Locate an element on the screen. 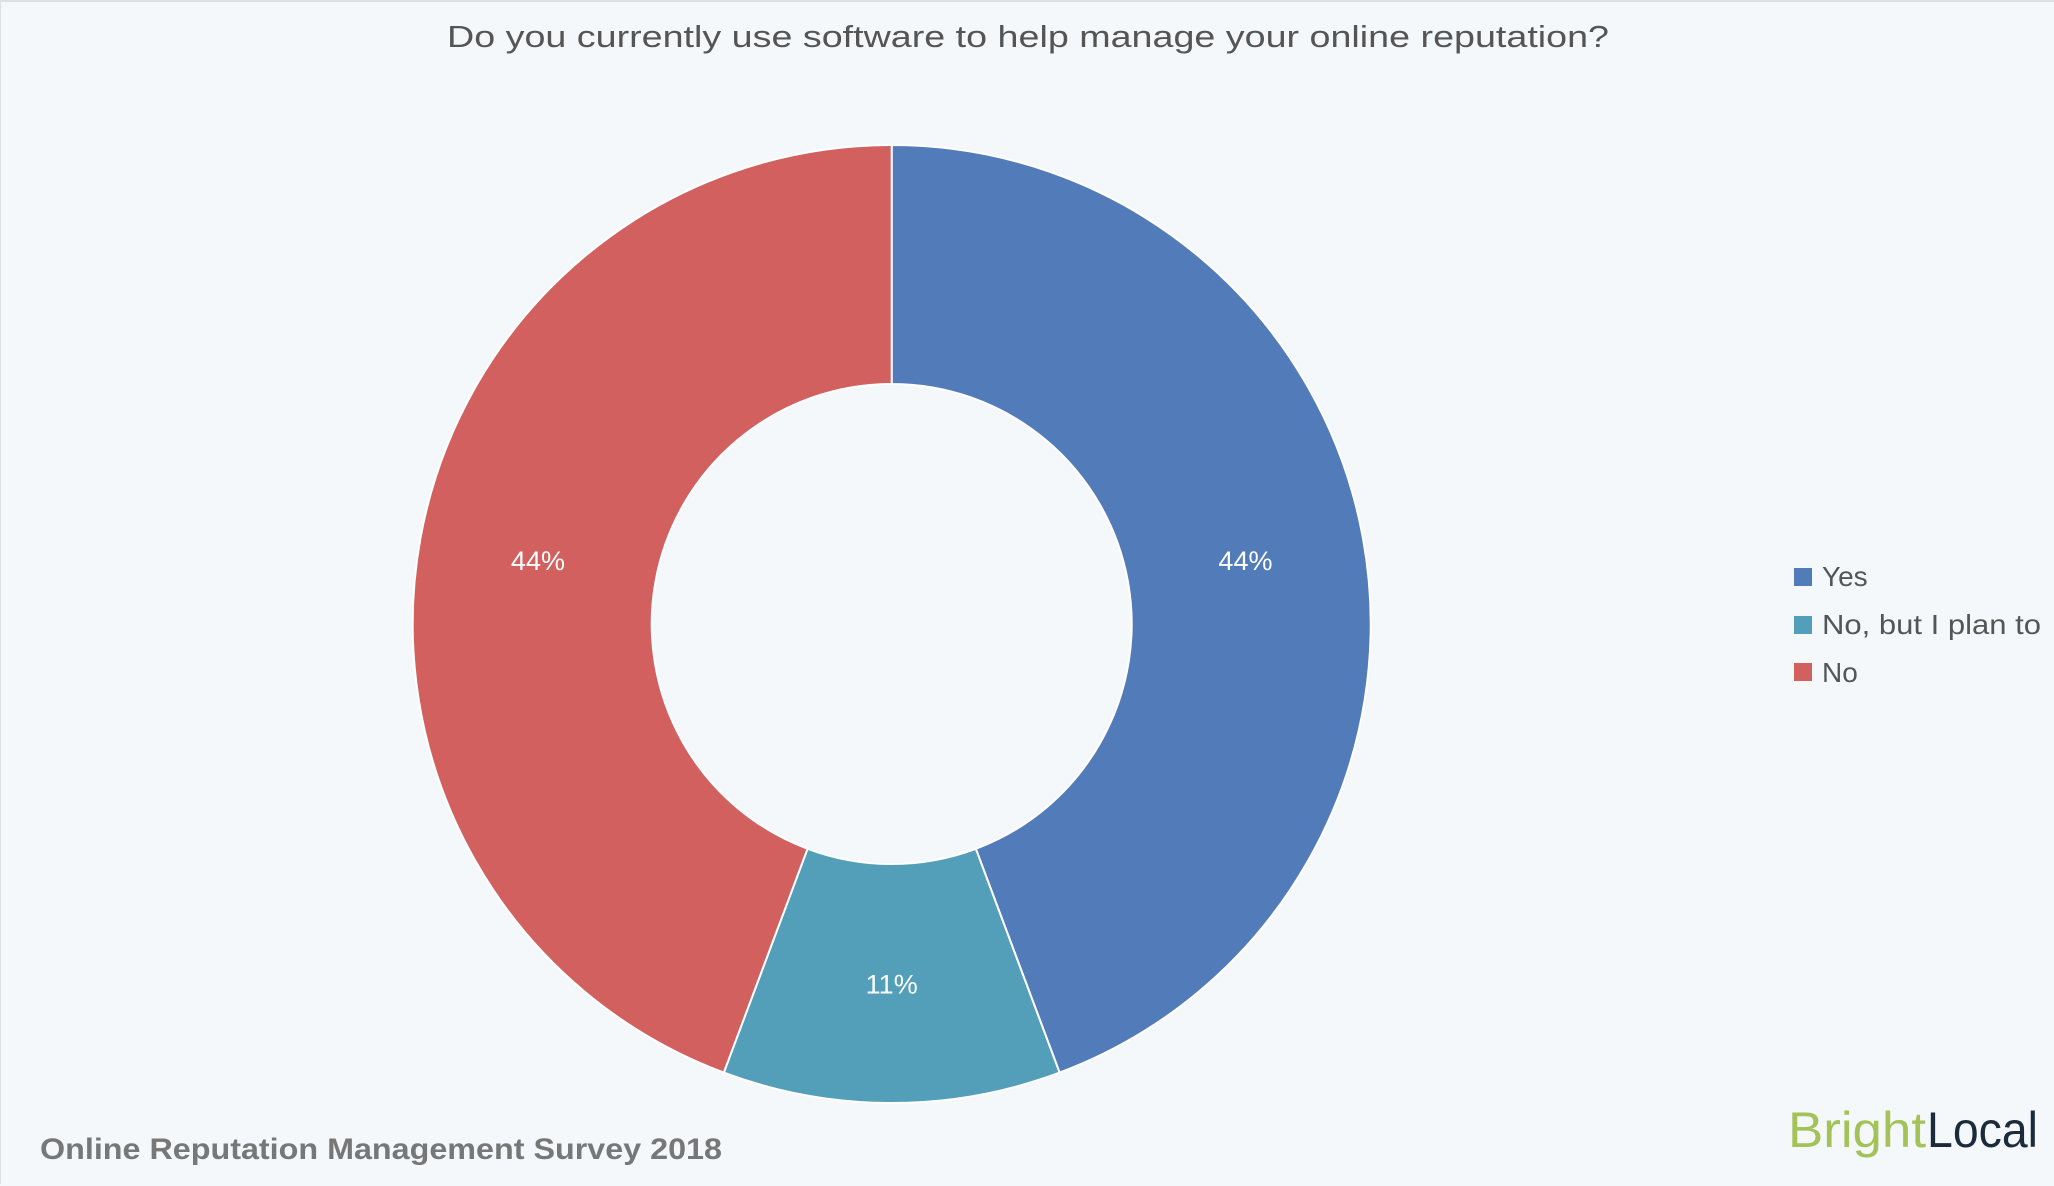  legend: Yes No, but I plan to No is located at coordinates (1917, 624).